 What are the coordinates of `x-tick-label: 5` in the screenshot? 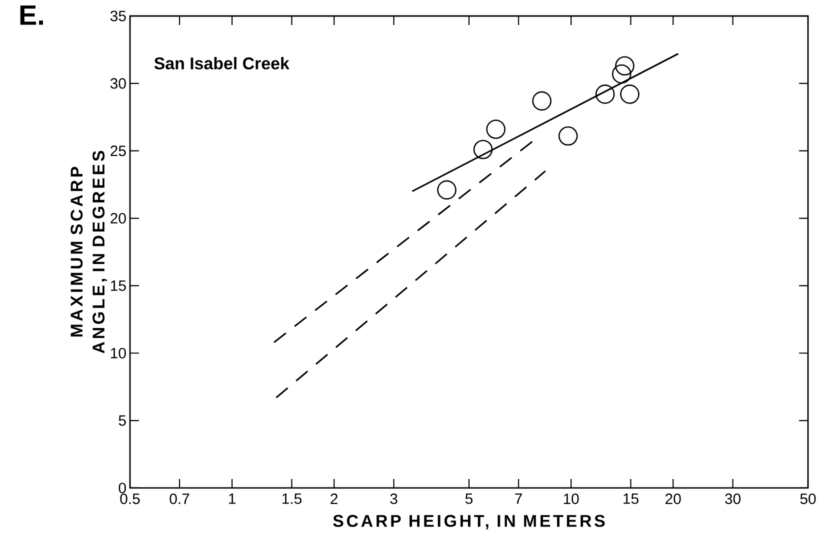 It's located at (469, 499).